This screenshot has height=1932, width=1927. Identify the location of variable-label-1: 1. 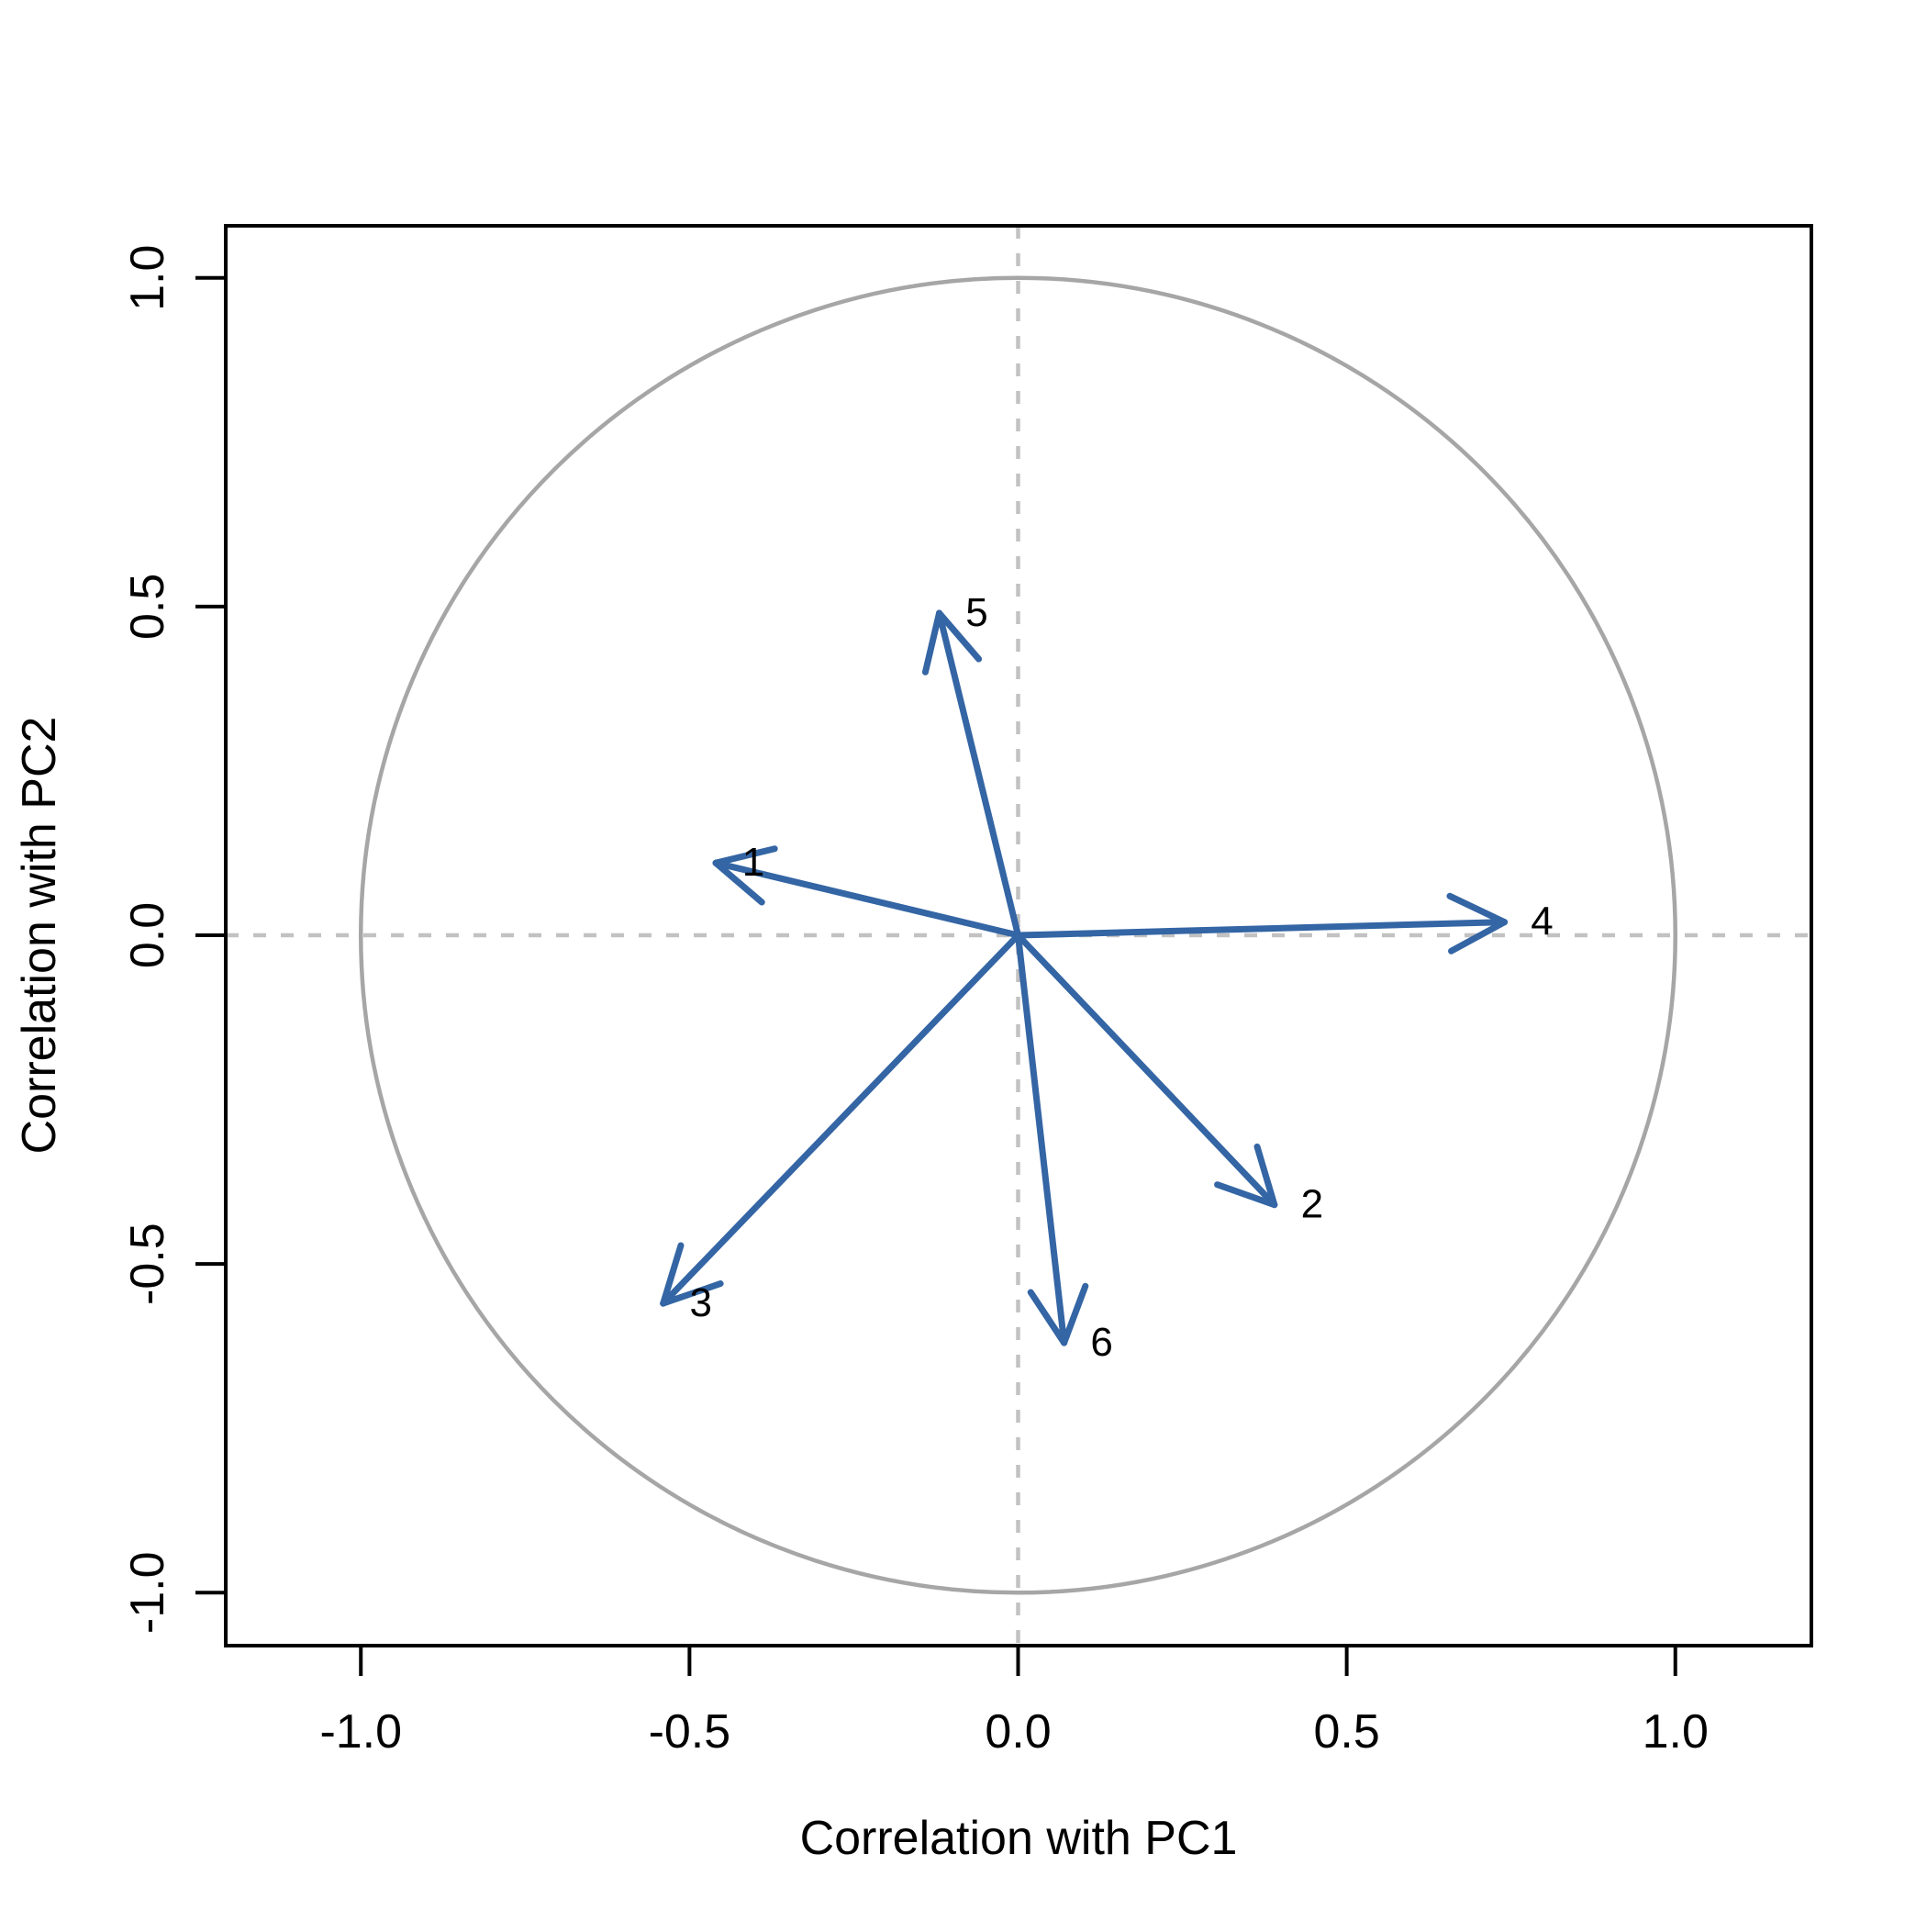
(753, 862).